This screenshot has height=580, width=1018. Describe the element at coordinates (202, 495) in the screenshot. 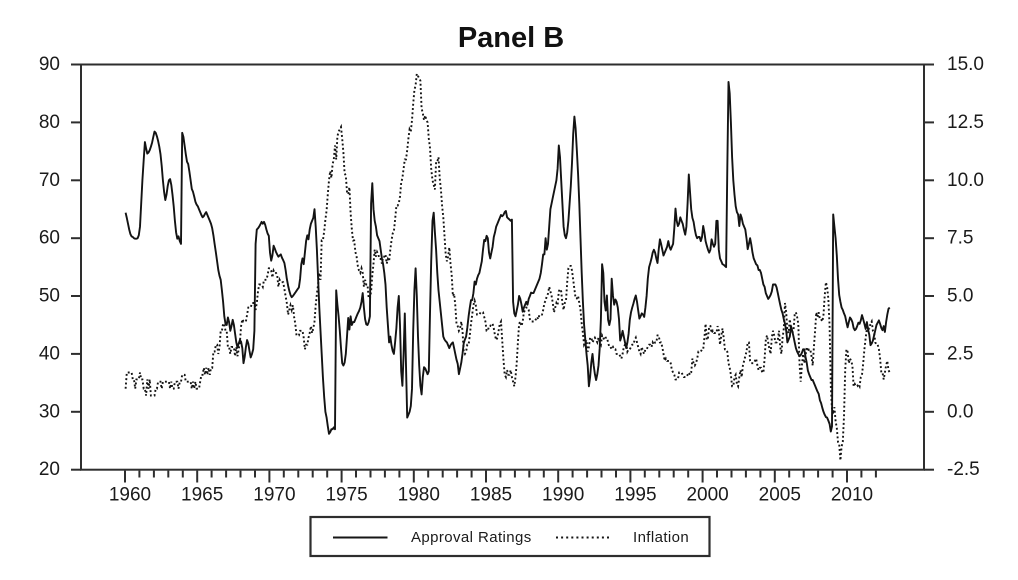

I see `svg-text: 1965` at that location.